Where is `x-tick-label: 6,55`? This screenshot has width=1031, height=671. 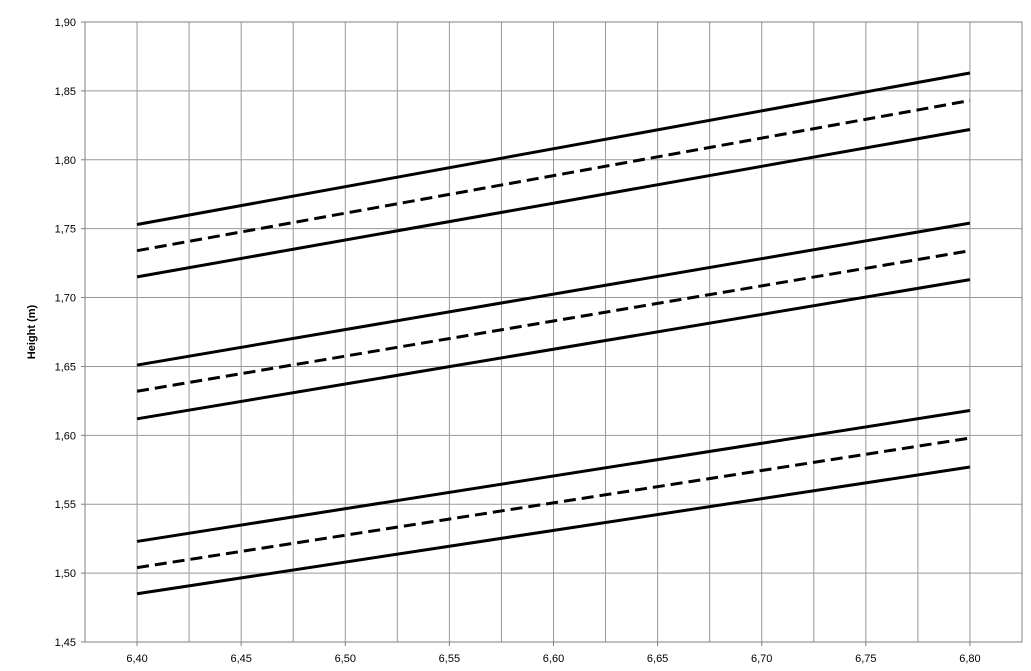 x-tick-label: 6,55 is located at coordinates (449, 659).